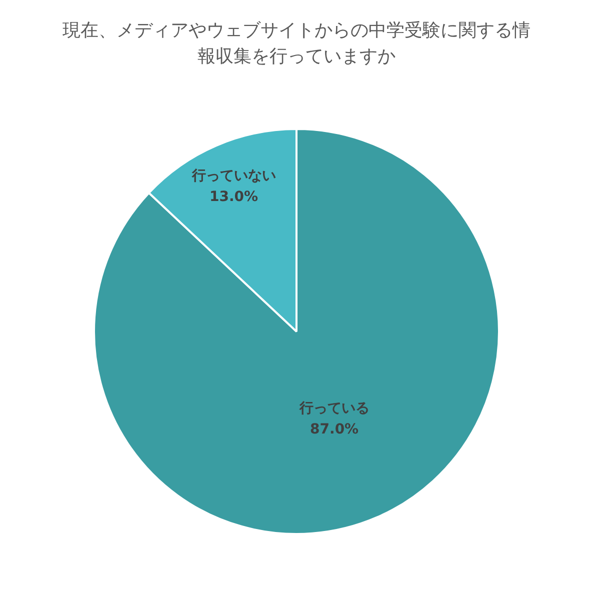 The width and height of the screenshot is (593, 593). I want to click on data-label: 13.0%, so click(233, 197).